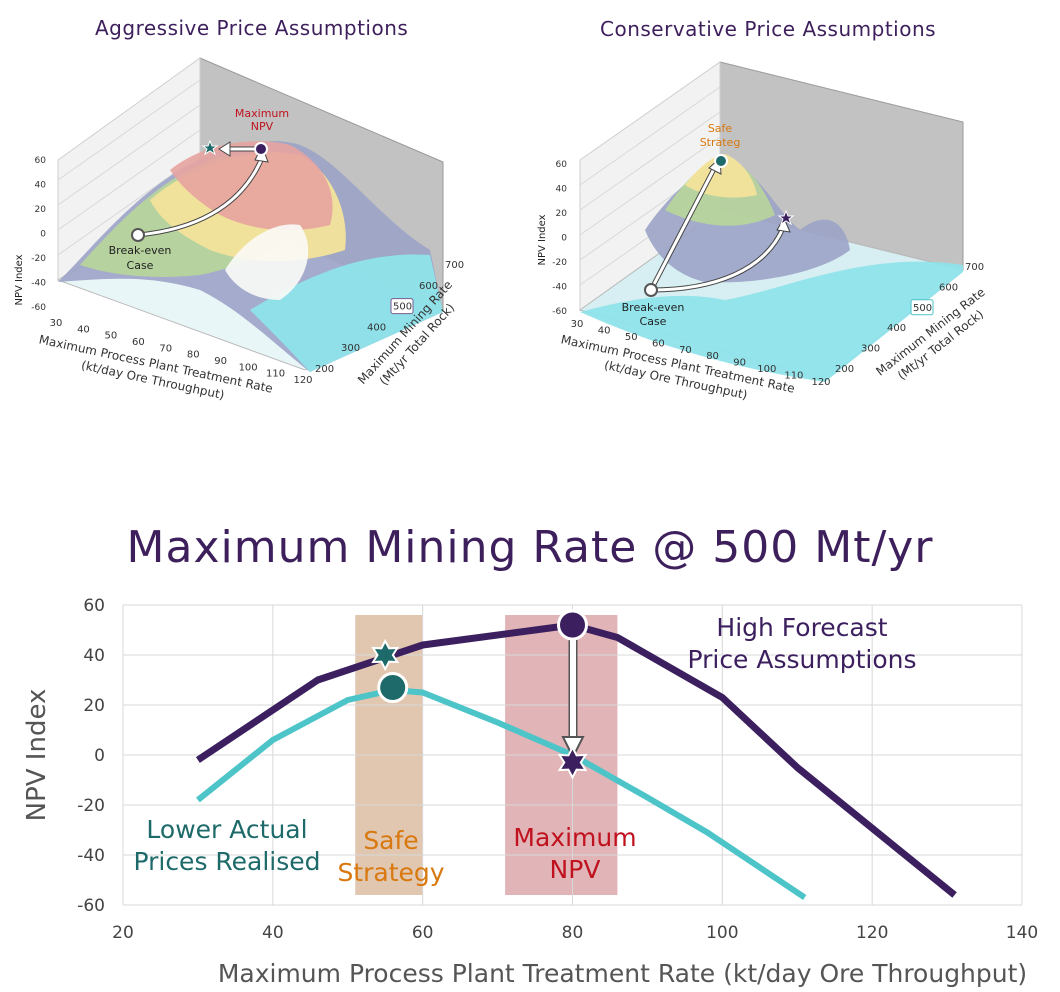 The image size is (1060, 992). I want to click on safe-strategy-label-2: Strategy, so click(390, 872).